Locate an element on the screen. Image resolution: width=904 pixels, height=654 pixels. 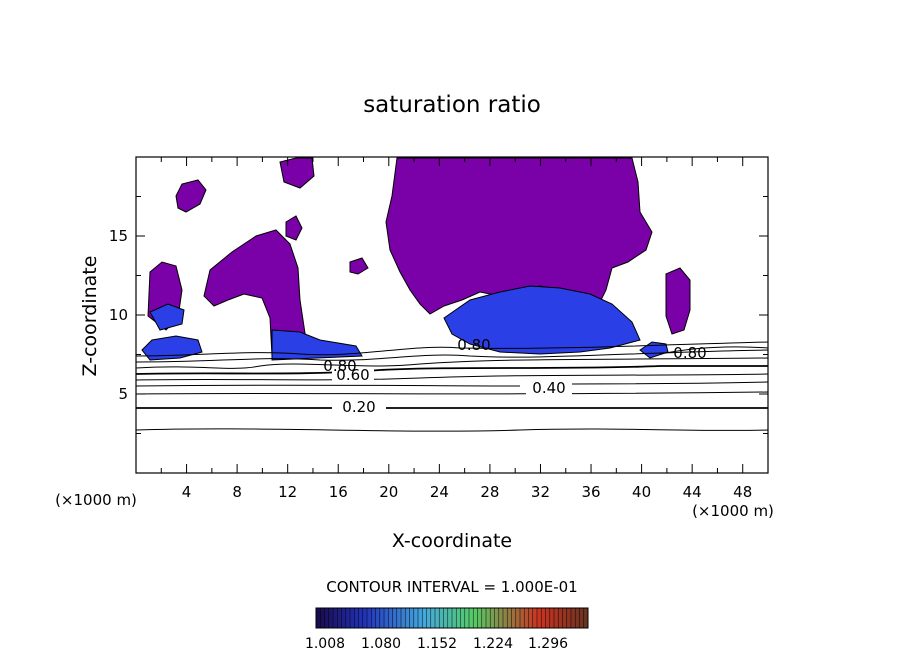
x-tick-label: 44 is located at coordinates (692, 492).